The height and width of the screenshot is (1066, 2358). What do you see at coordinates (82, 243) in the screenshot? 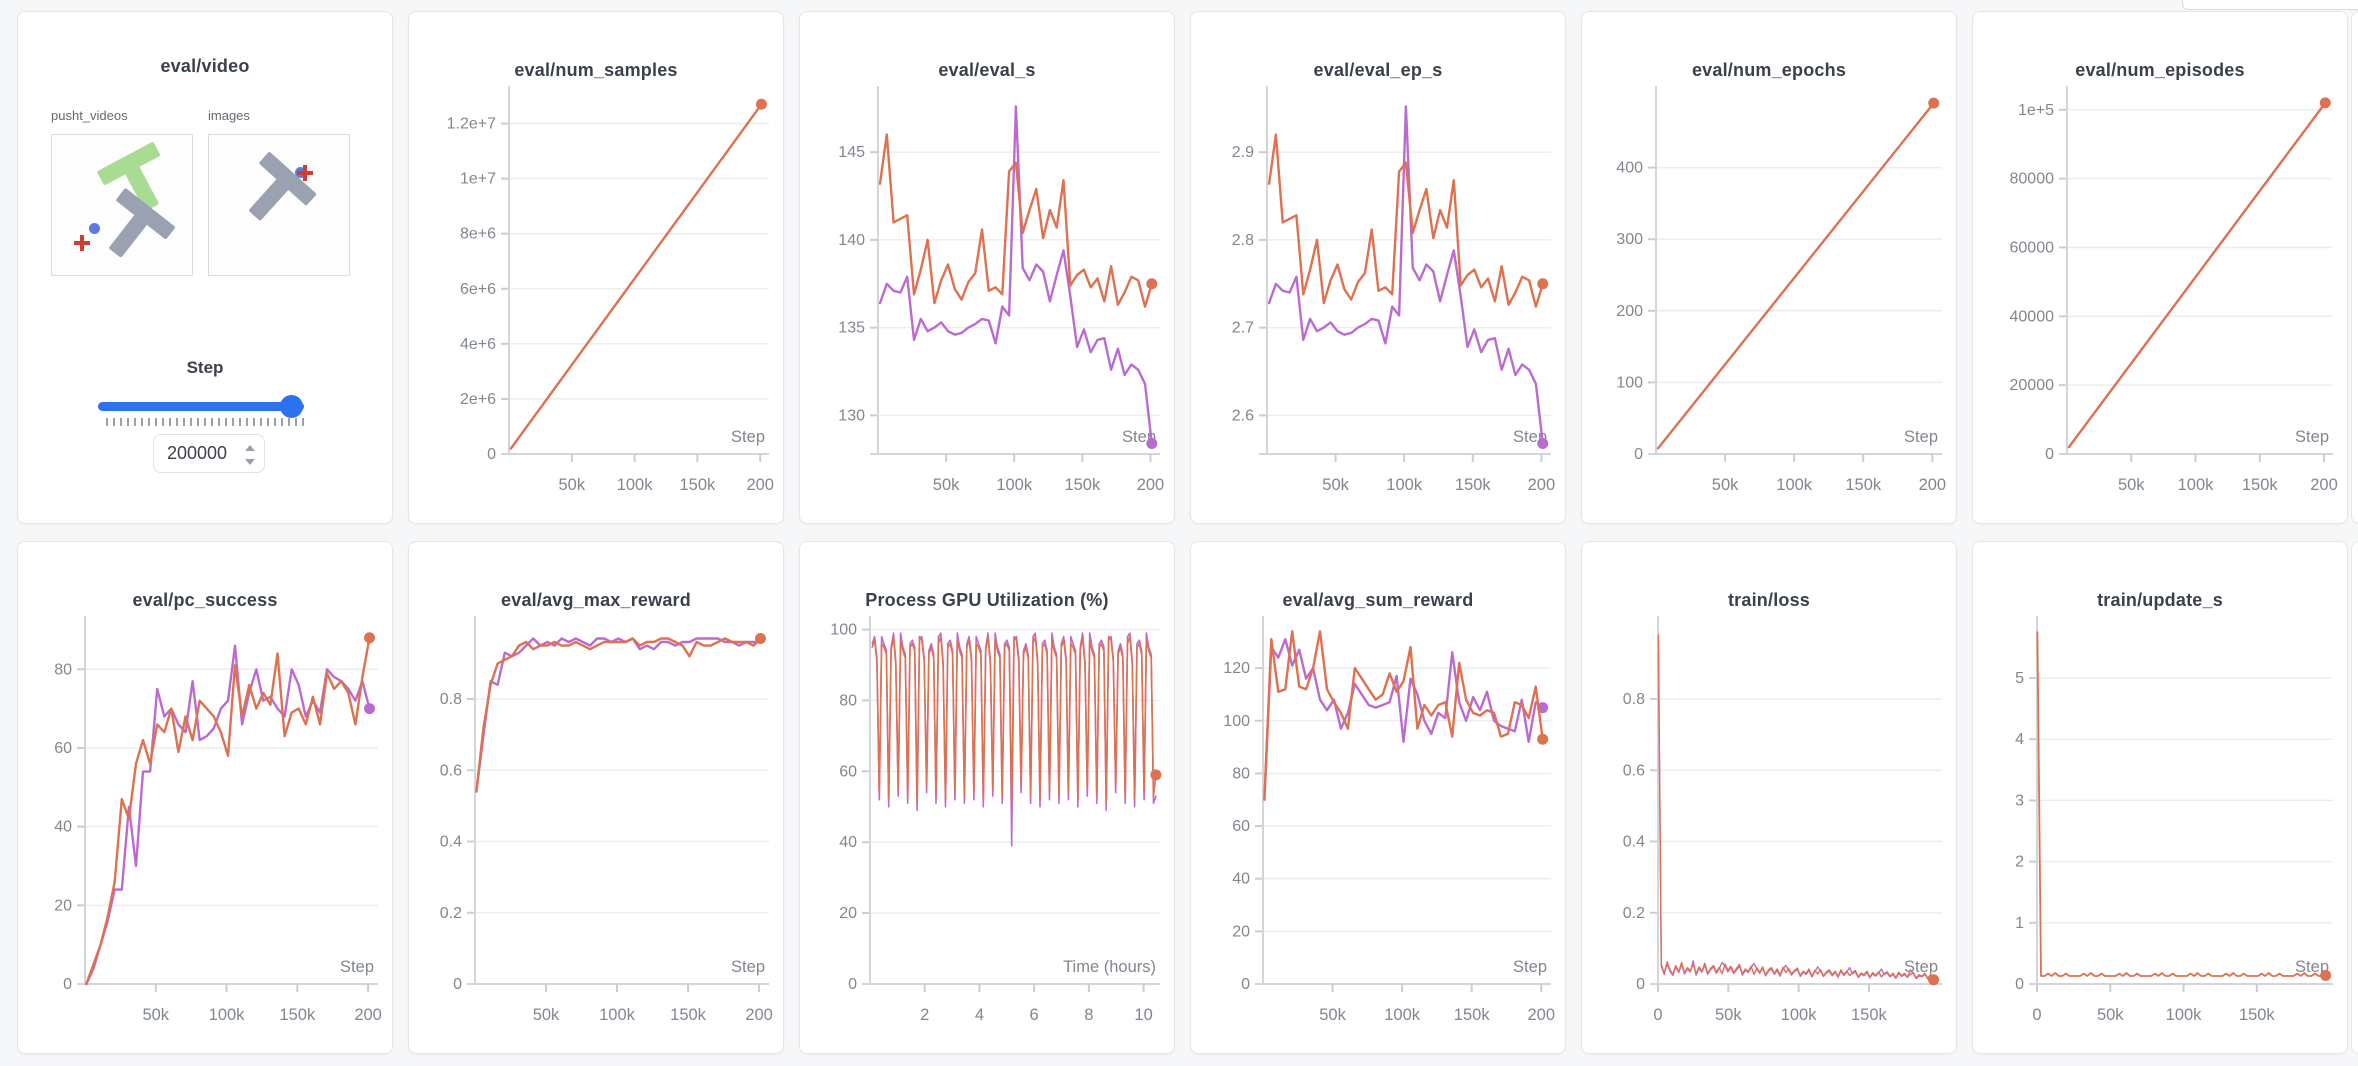
I see `target-cross-icon` at bounding box center [82, 243].